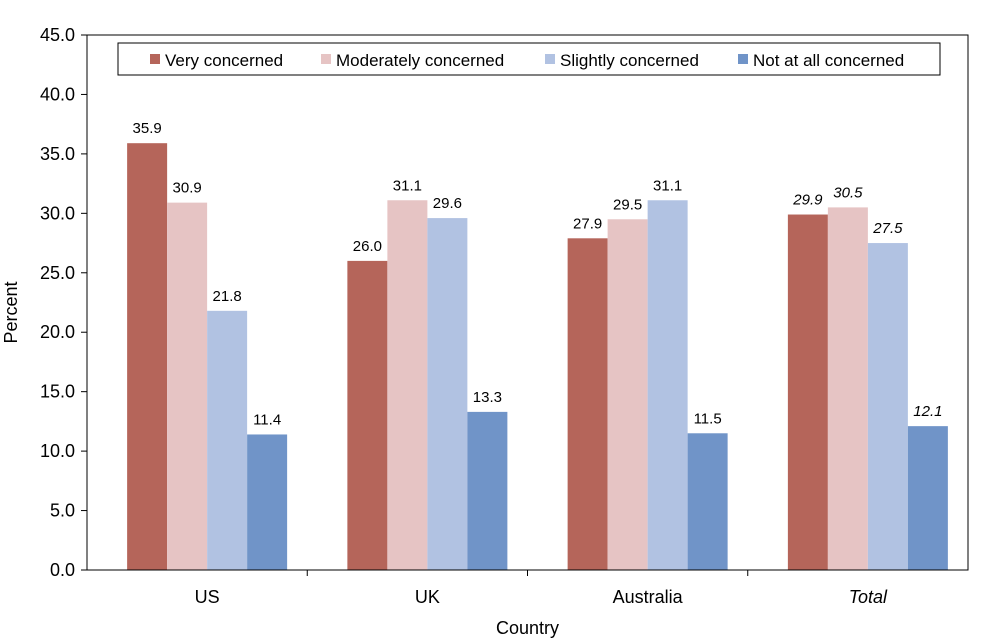 Image resolution: width=986 pixels, height=641 pixels. I want to click on data-label: 11.4, so click(267, 419).